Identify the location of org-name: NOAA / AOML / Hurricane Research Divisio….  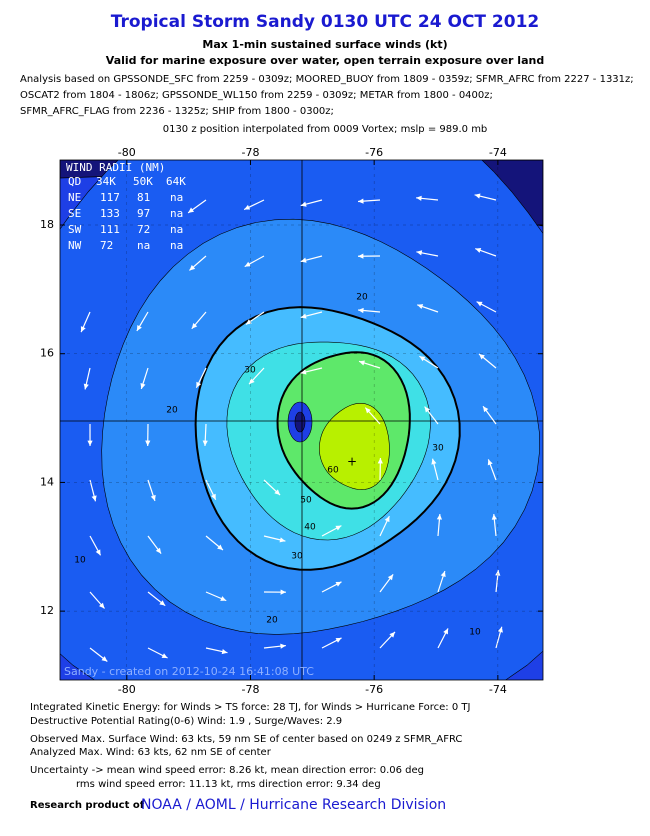
(293, 805).